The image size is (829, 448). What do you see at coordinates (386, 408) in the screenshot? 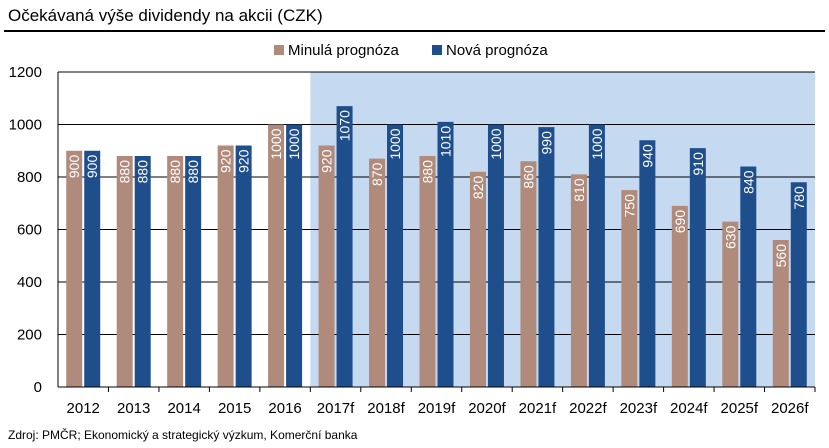
I see `x-tick-label: 2018f` at bounding box center [386, 408].